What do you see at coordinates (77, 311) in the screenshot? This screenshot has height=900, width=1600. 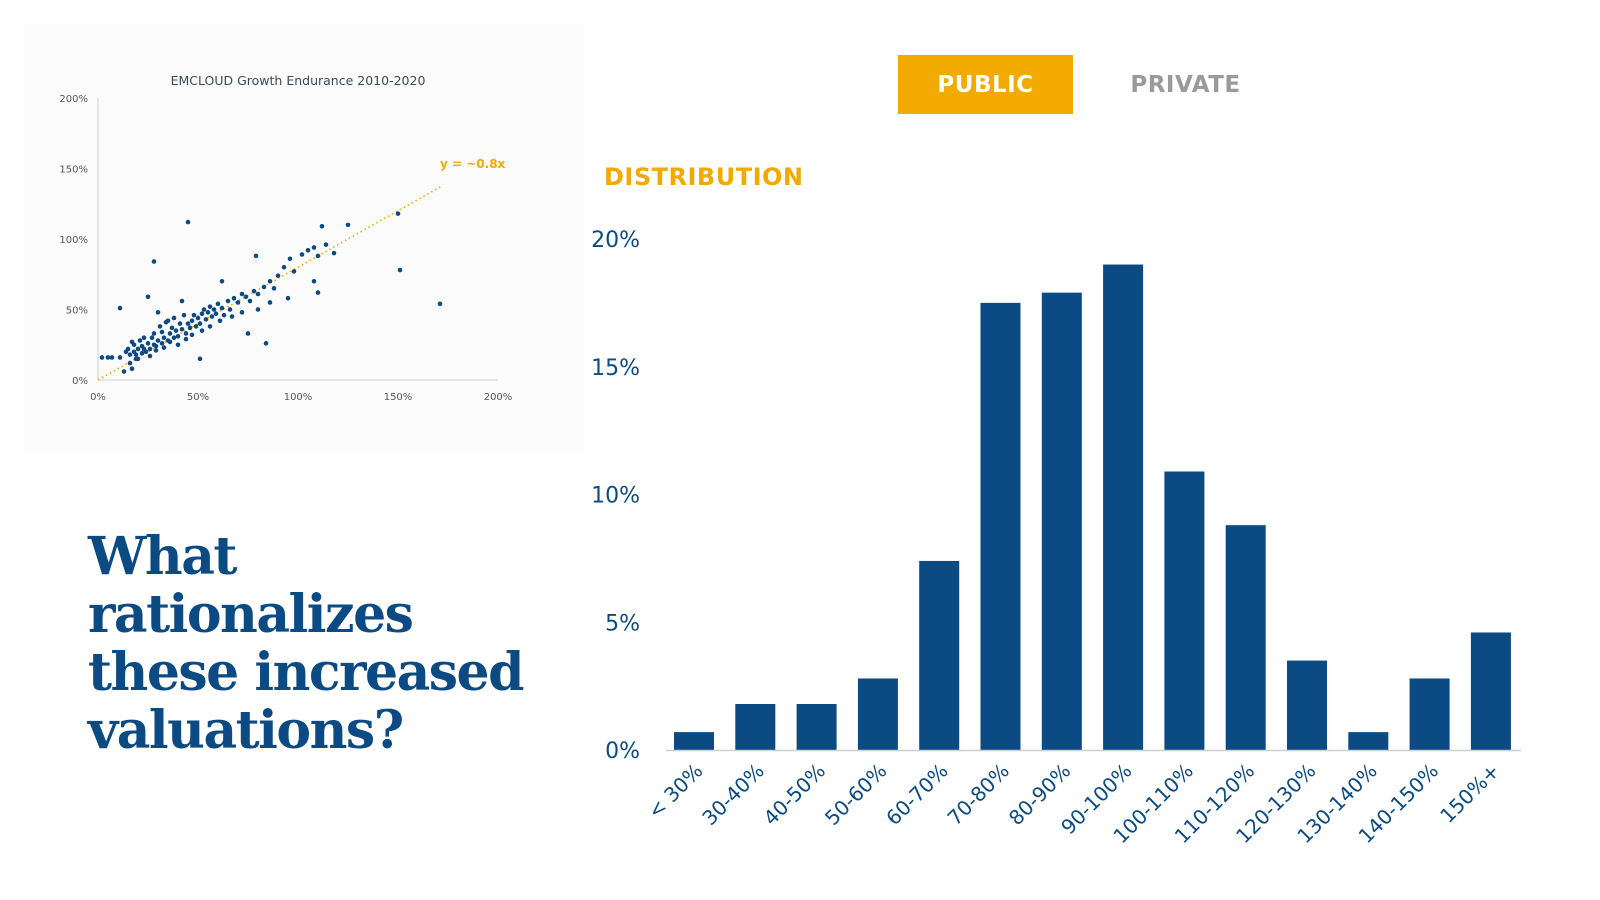 I see `scatter-y-tick-label: 50%` at bounding box center [77, 311].